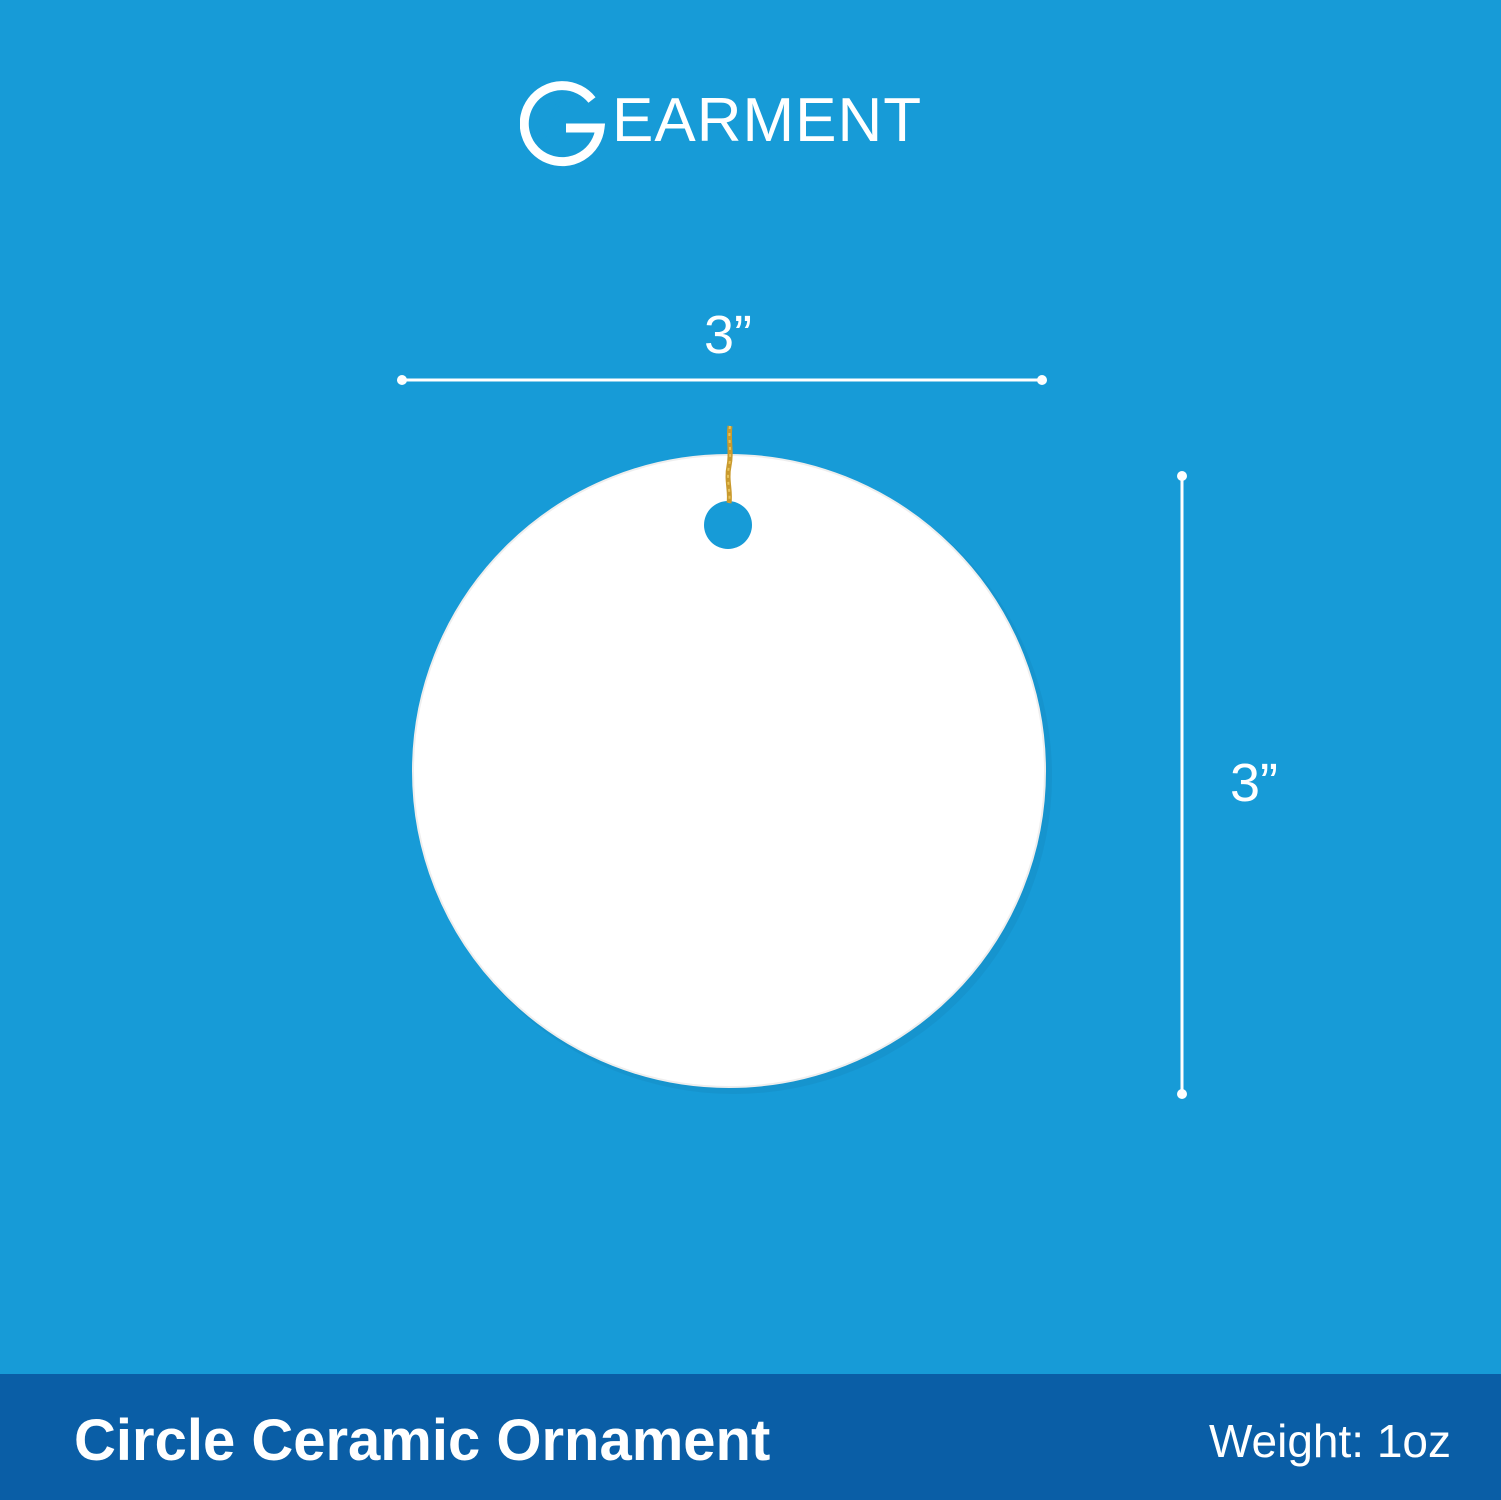  Describe the element at coordinates (767, 120) in the screenshot. I see `logo-text: EARMENT` at that location.